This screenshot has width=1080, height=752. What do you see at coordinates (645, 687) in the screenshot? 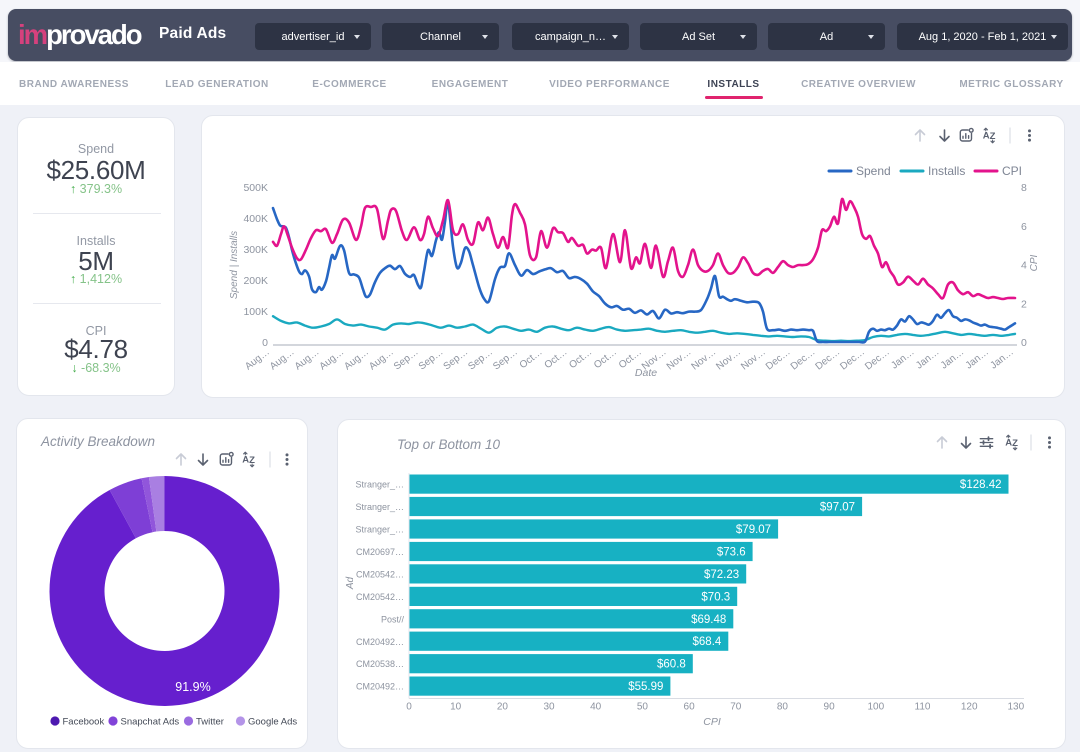
I see `svg-text: $55.99` at bounding box center [645, 687].